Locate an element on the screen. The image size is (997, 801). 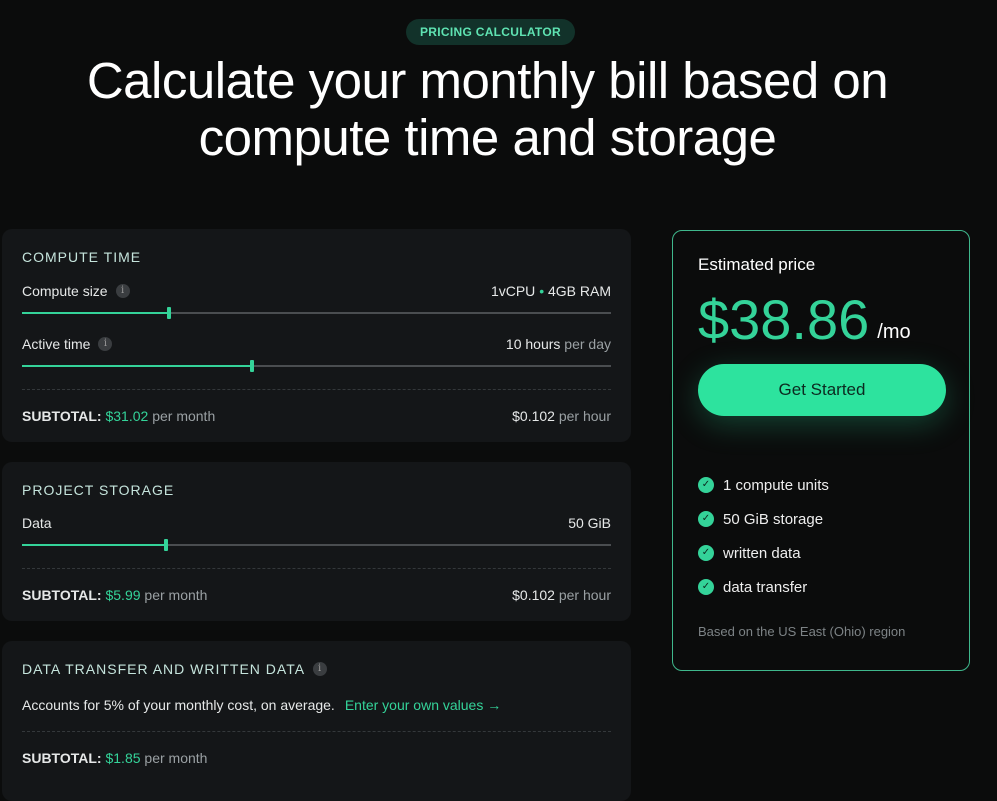
enter-own-values-link: Enter your own values → is located at coordinates (423, 705).